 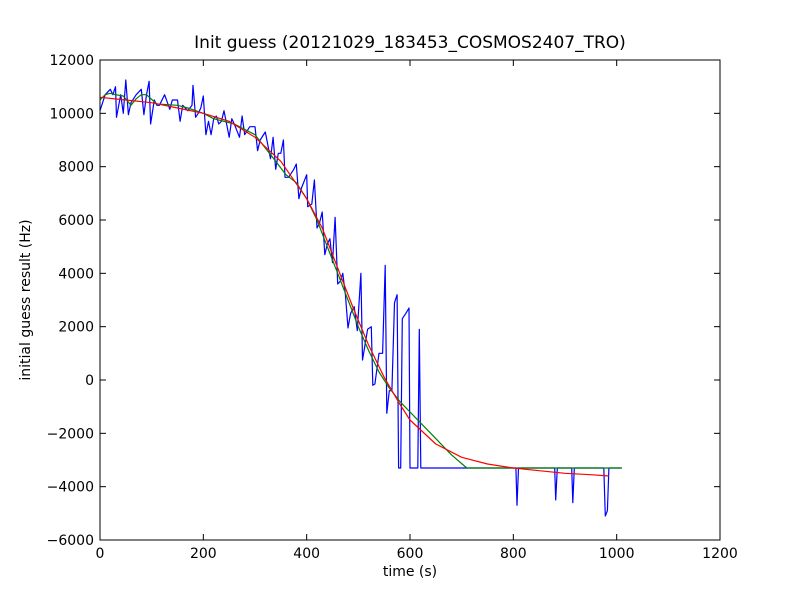 What do you see at coordinates (89, 381) in the screenshot?
I see `y-tick-label: 0` at bounding box center [89, 381].